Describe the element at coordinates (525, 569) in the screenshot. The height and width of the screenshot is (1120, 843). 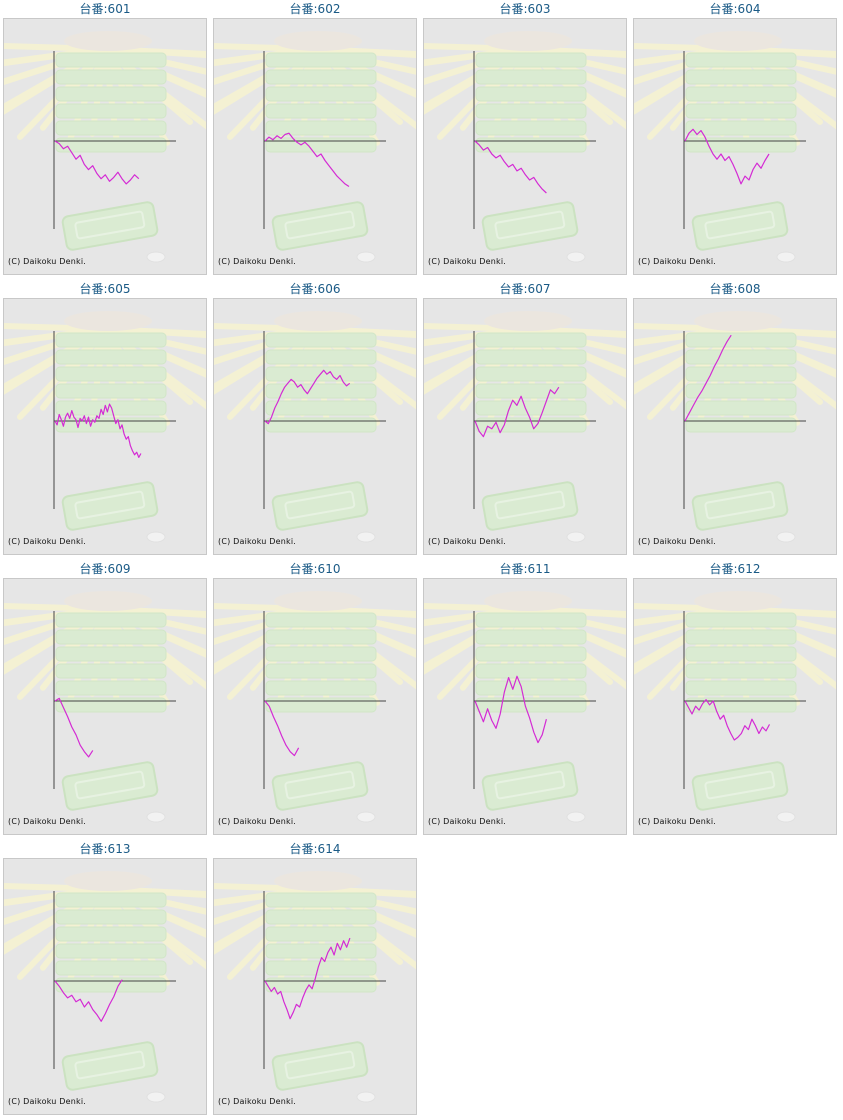
I see `machine-title: 台番:611` at that location.